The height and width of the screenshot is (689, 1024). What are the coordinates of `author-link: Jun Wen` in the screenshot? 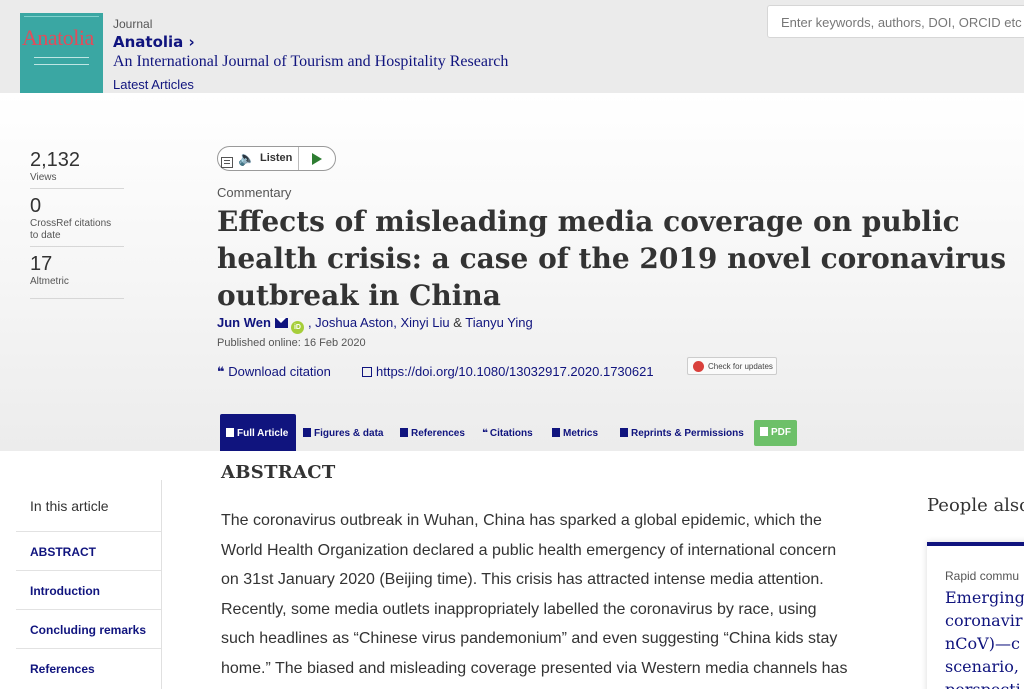 It's located at (244, 322).